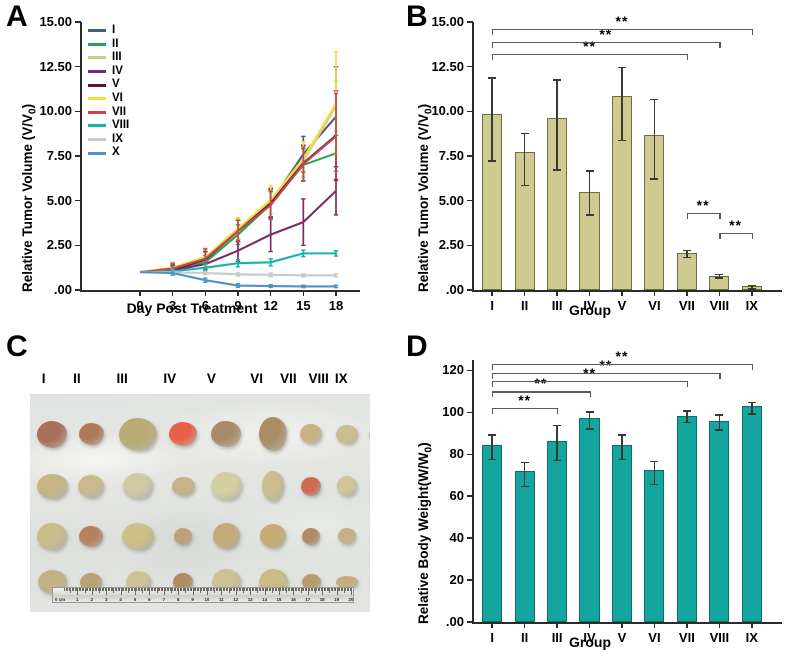  What do you see at coordinates (77, 378) in the screenshot?
I see `panel-c-column-label-II: II` at bounding box center [77, 378].